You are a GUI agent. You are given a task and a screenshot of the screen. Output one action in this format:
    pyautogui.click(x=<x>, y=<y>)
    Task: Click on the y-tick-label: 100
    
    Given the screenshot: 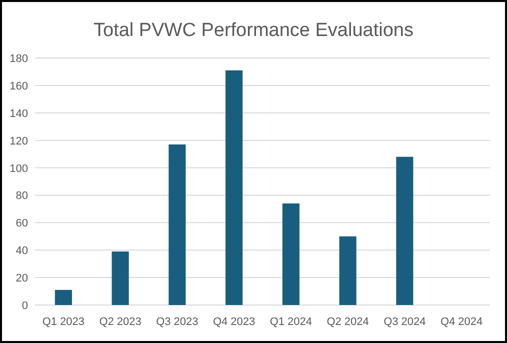 What is the action you would take?
    pyautogui.click(x=19, y=168)
    